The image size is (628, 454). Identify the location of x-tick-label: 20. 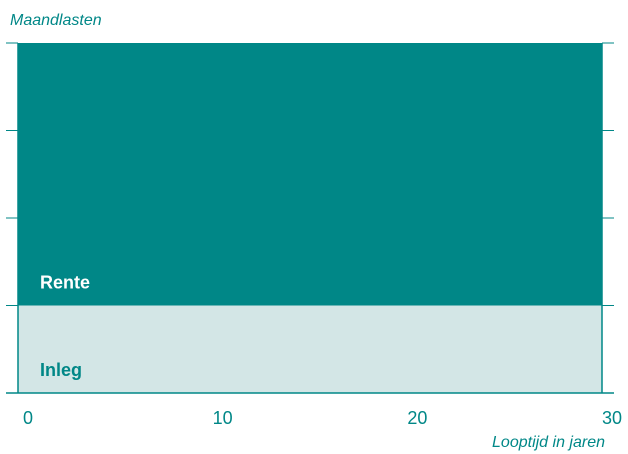
(417, 418).